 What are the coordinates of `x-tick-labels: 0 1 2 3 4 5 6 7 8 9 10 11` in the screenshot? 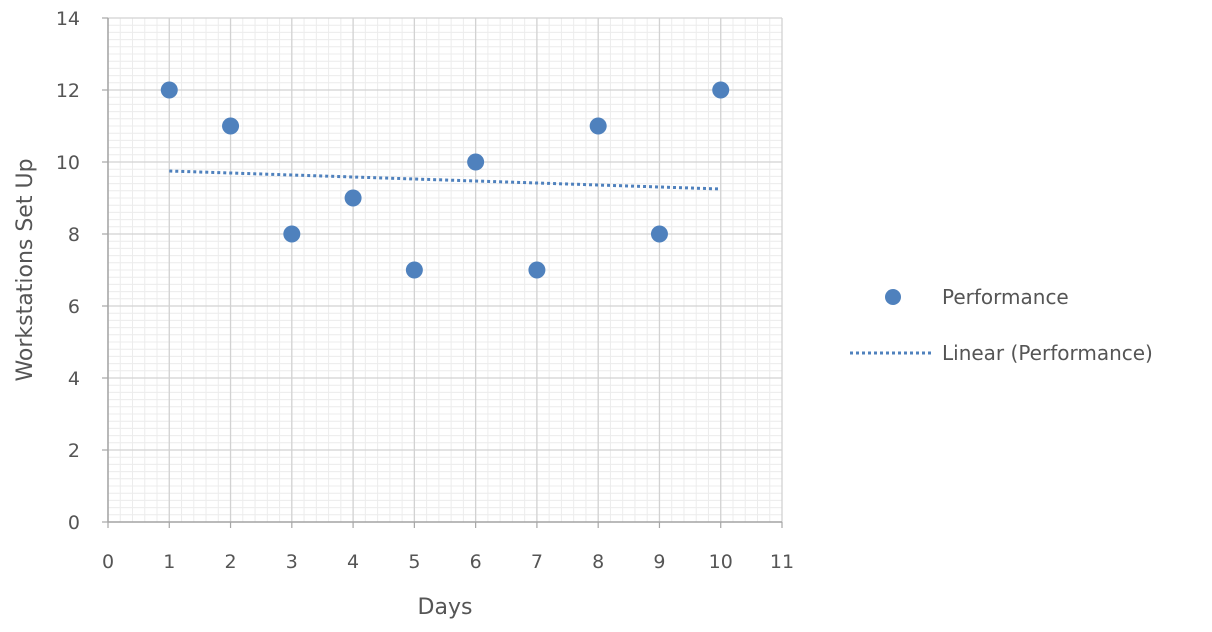 It's located at (448, 562).